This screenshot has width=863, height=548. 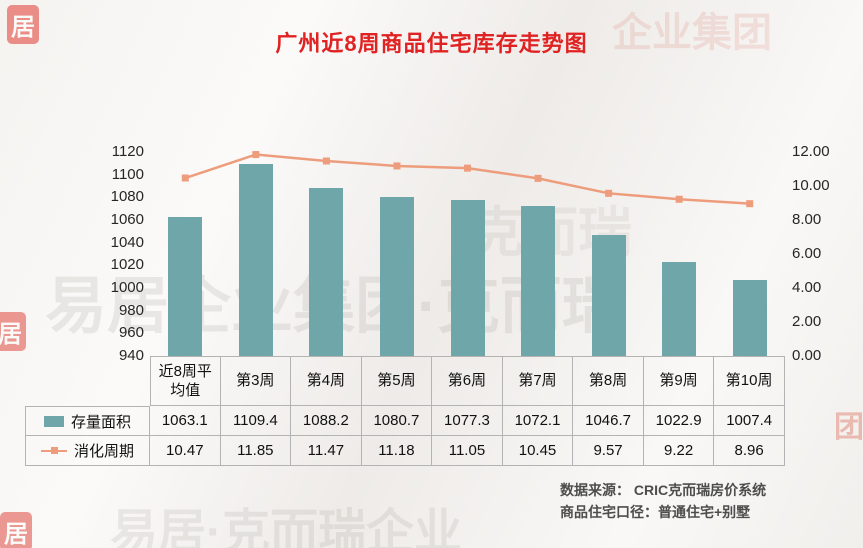 What do you see at coordinates (127, 242) in the screenshot?
I see `left-axis-tick: 1040` at bounding box center [127, 242].